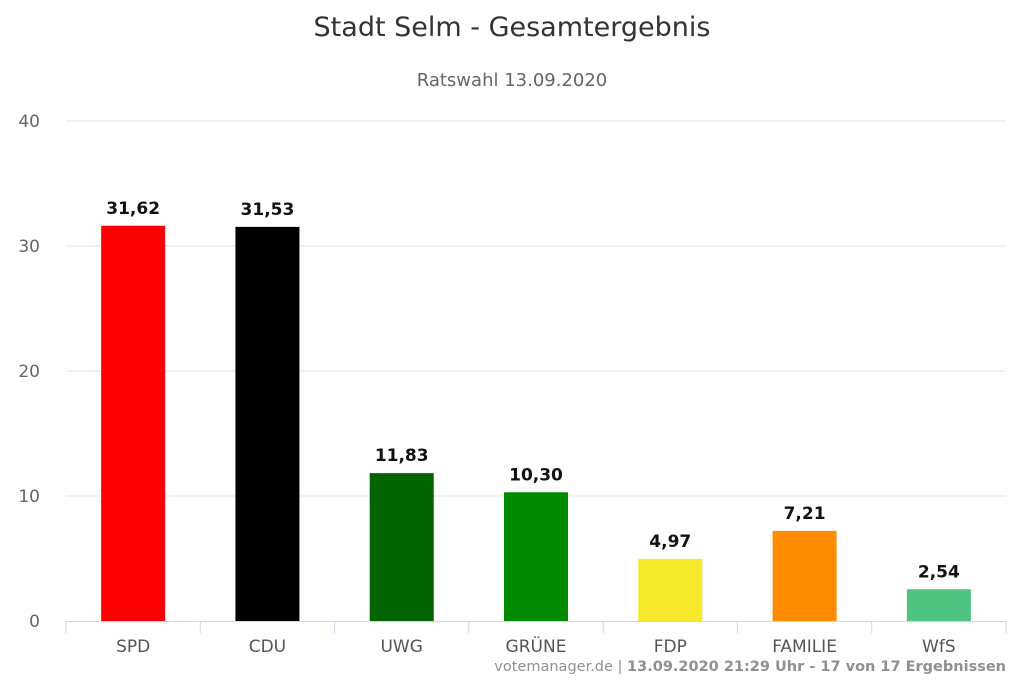 This screenshot has height=683, width=1024. I want to click on data-label: 11,83, so click(402, 456).